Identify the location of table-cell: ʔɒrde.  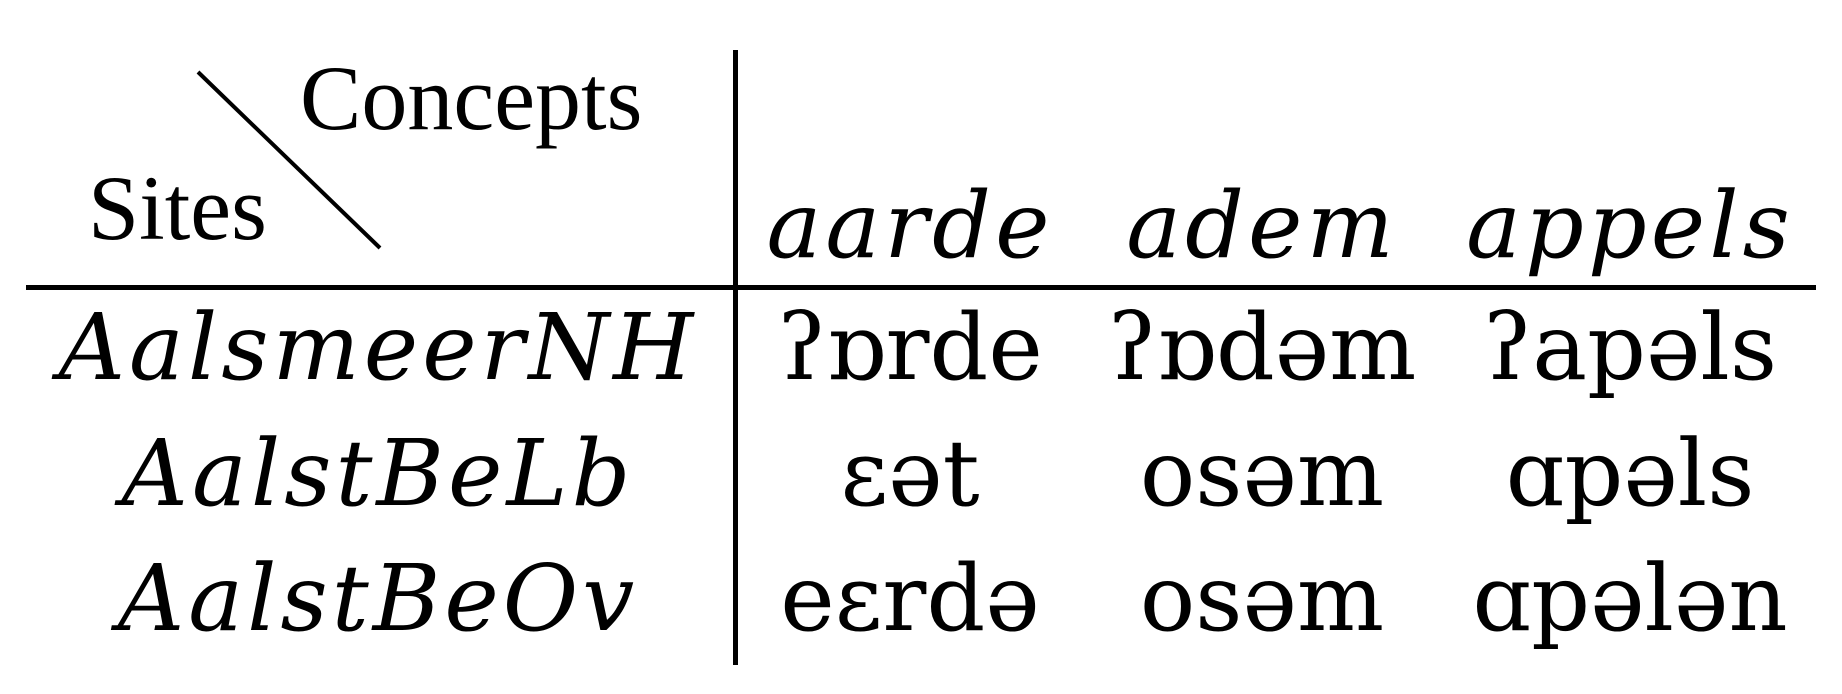
(910, 347).